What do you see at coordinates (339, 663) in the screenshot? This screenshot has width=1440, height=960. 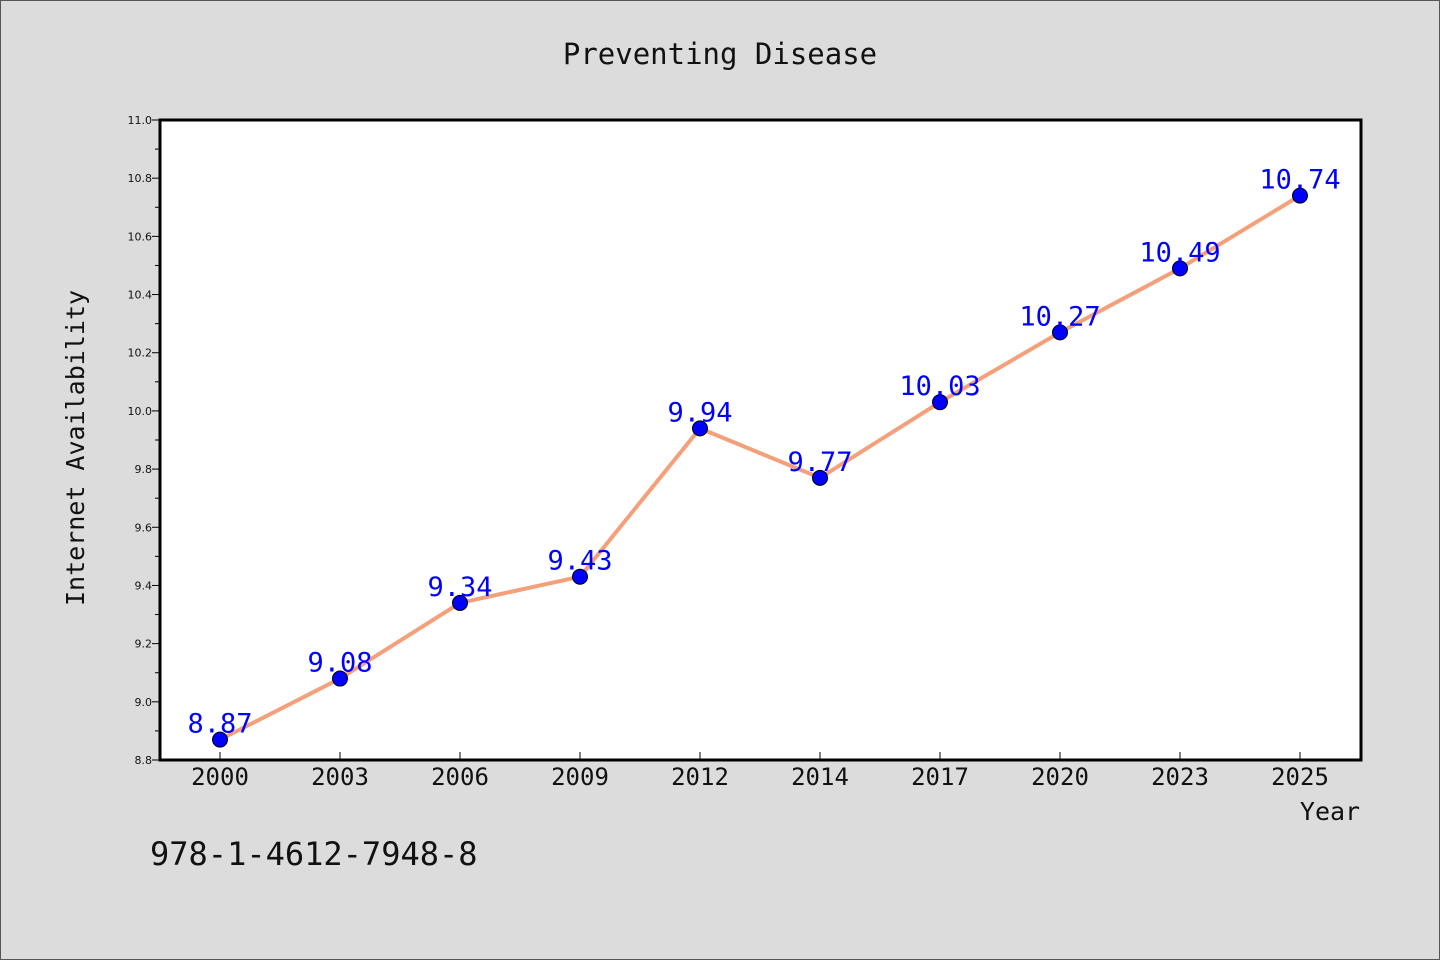 I see `data-label: 9.08` at bounding box center [339, 663].